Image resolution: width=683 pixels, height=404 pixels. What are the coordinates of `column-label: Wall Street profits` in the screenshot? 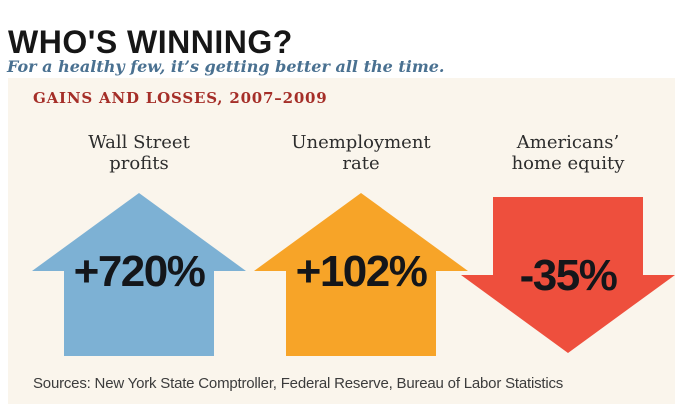 It's located at (139, 153).